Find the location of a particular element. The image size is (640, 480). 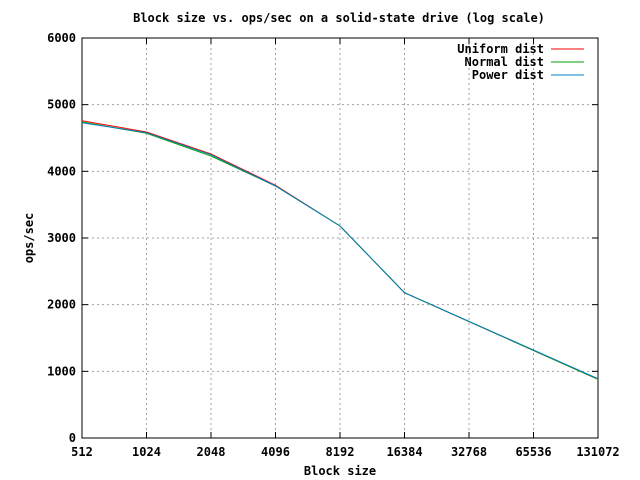

x-tick-label: 8192 is located at coordinates (340, 452).